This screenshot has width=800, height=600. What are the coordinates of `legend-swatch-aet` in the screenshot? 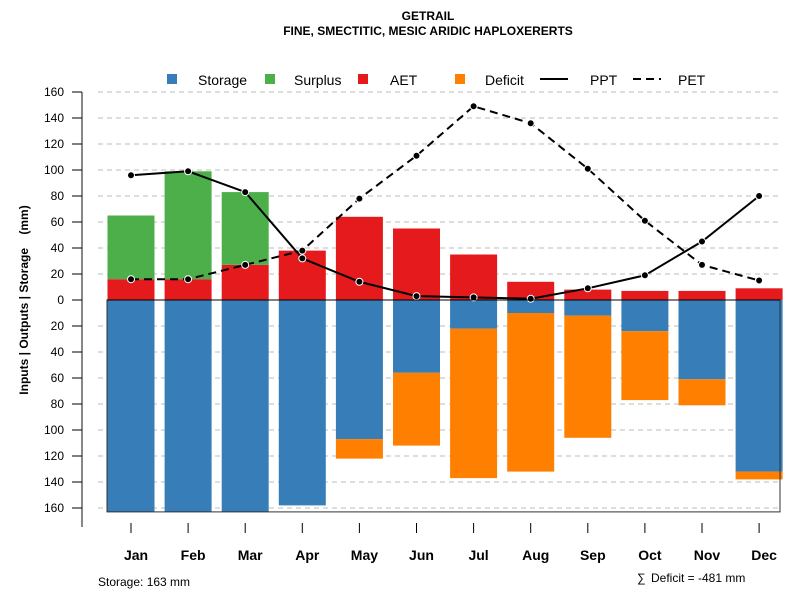 It's located at (363, 79).